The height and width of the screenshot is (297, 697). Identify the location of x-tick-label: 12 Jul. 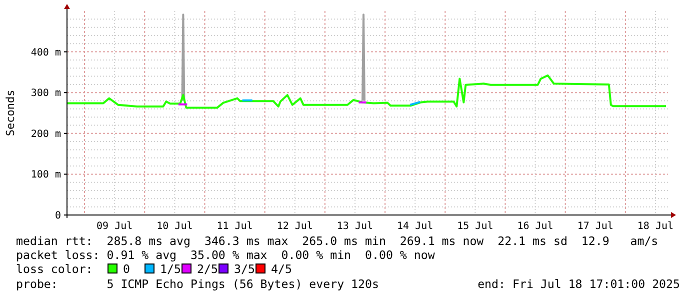
(294, 226).